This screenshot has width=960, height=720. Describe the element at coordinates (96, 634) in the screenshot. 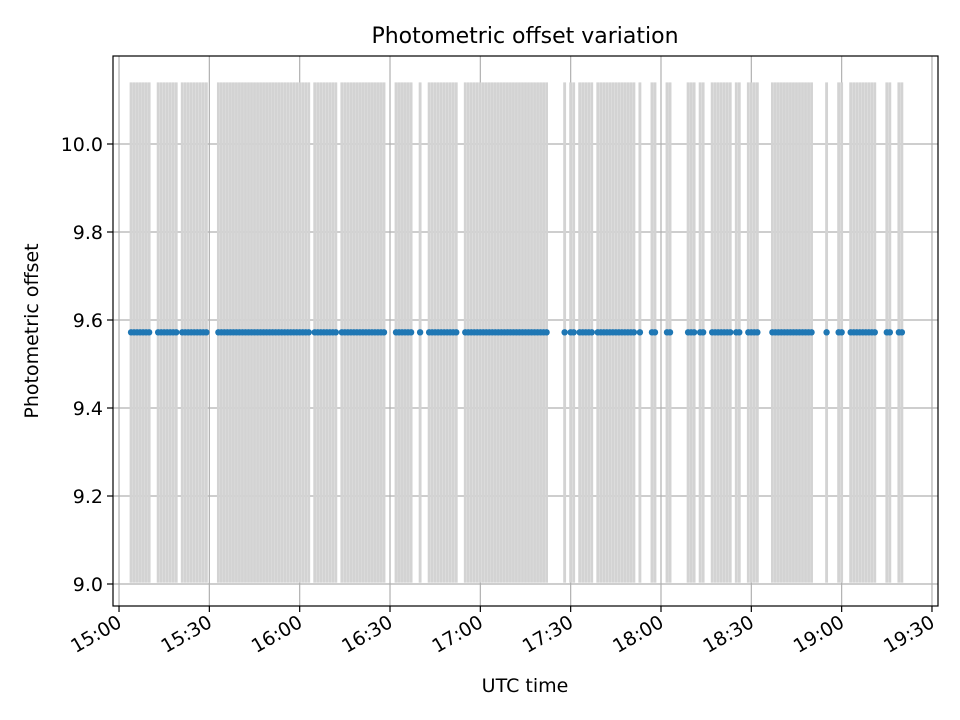

I see `x-tick-label: 15:00` at that location.